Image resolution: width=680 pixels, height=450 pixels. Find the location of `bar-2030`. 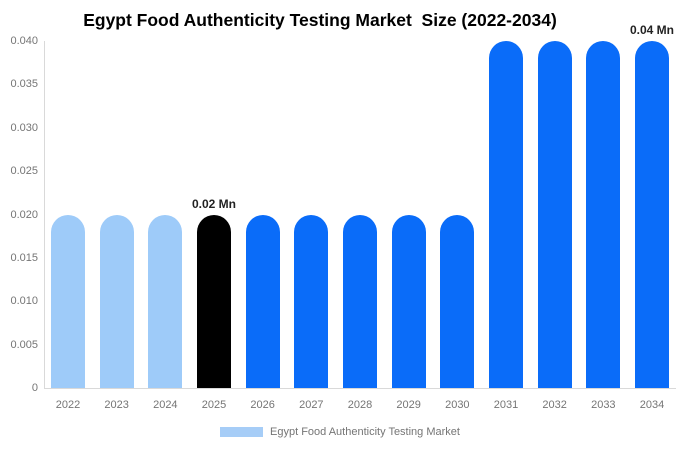

bar-2030 is located at coordinates (457, 301).